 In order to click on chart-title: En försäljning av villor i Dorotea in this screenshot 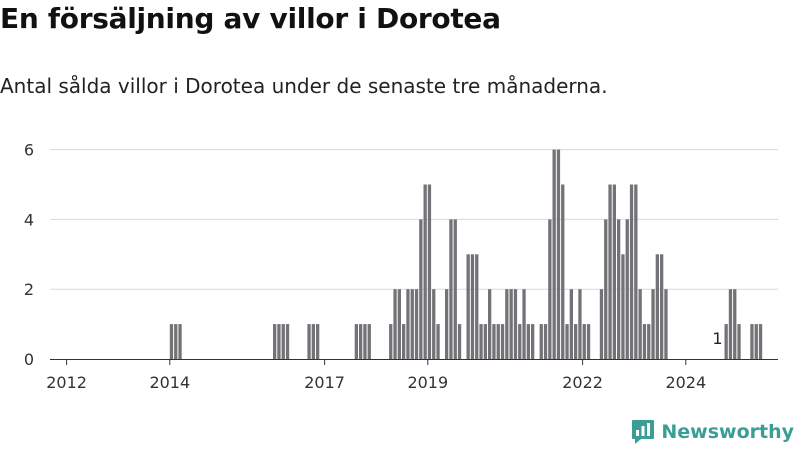, I will do `click(250, 18)`.